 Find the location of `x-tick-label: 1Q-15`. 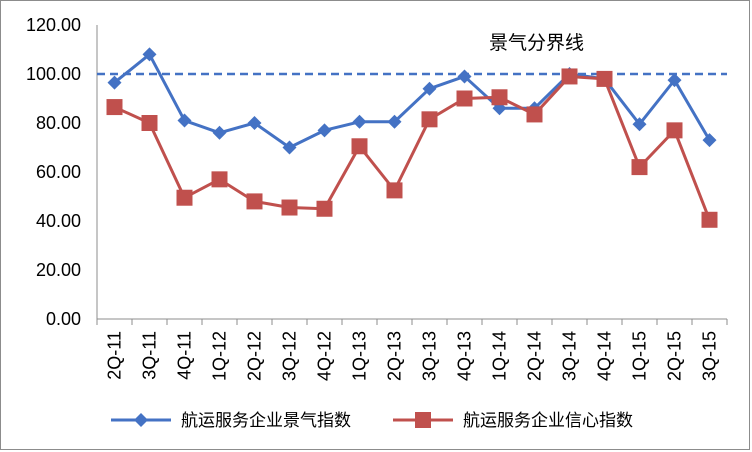

x-tick-label: 1Q-15 is located at coordinates (640, 356).